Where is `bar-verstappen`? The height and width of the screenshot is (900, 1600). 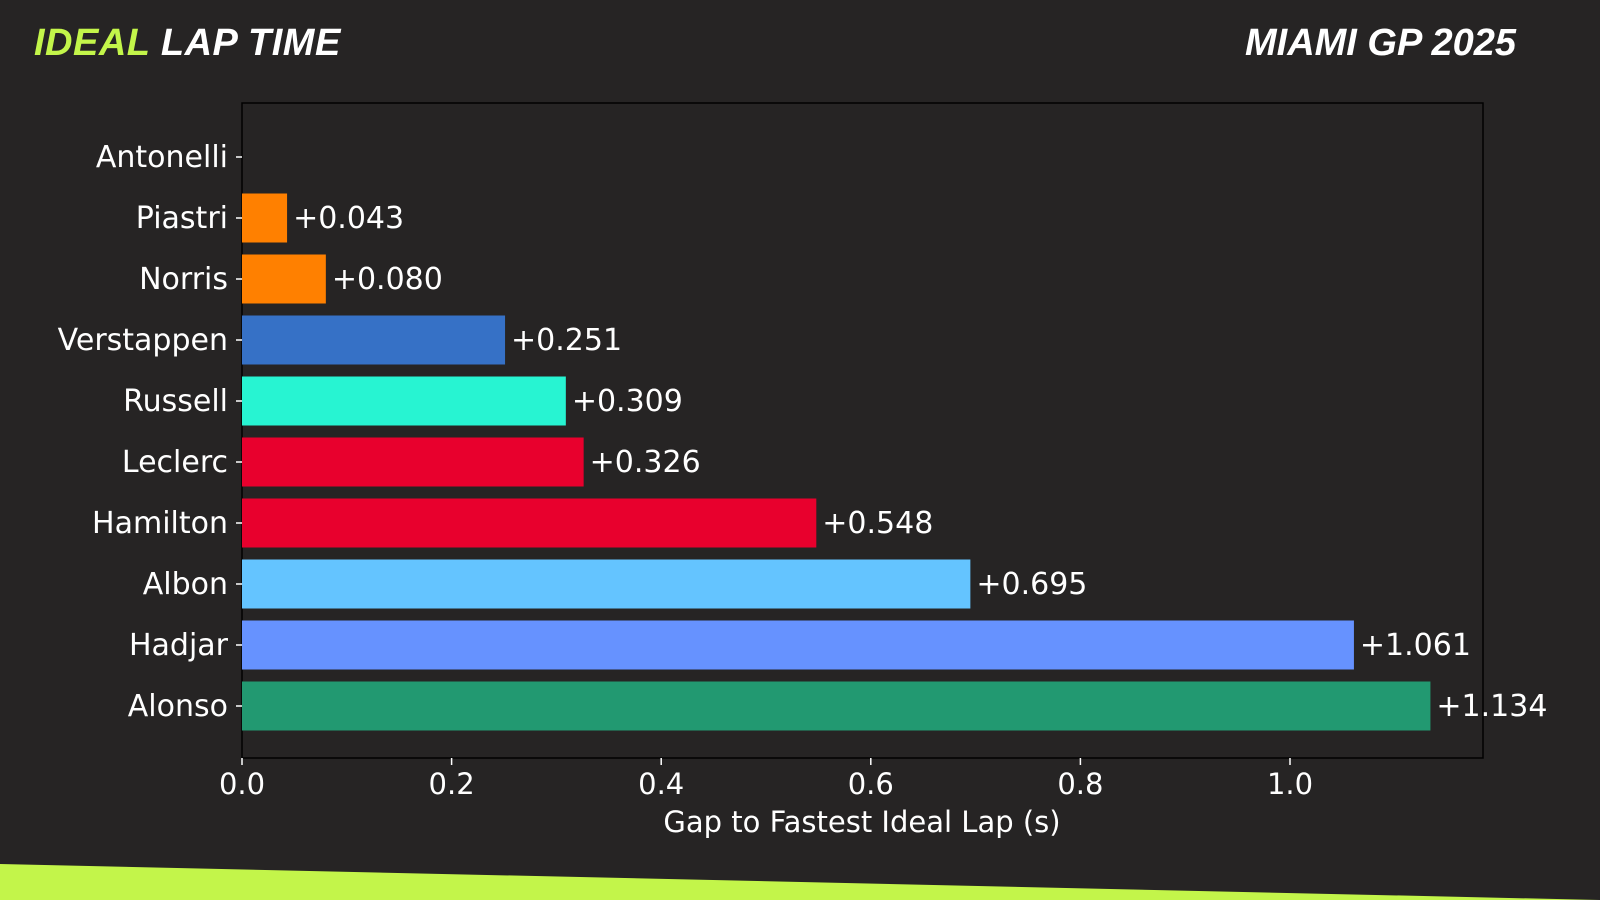
bar-verstappen is located at coordinates (374, 340).